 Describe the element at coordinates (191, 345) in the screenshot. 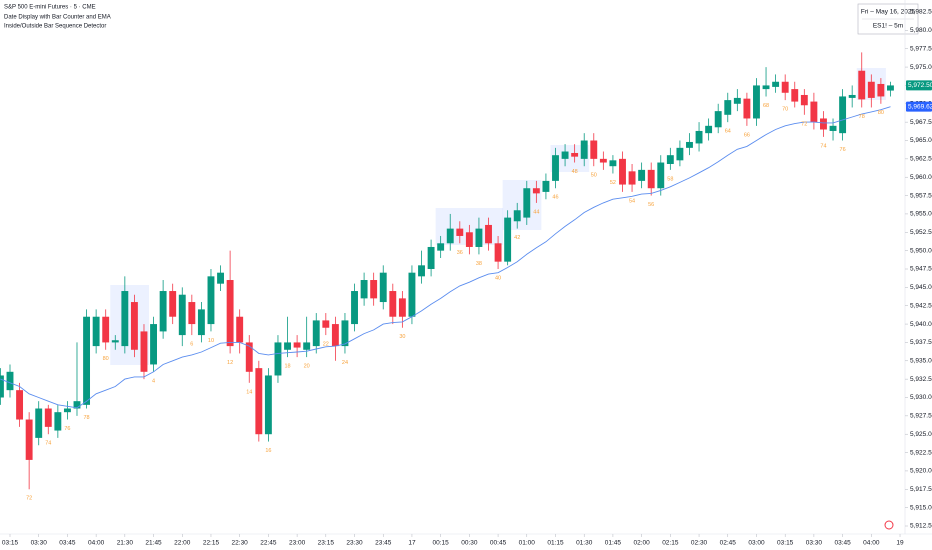

I see `bar-counter: 6` at that location.